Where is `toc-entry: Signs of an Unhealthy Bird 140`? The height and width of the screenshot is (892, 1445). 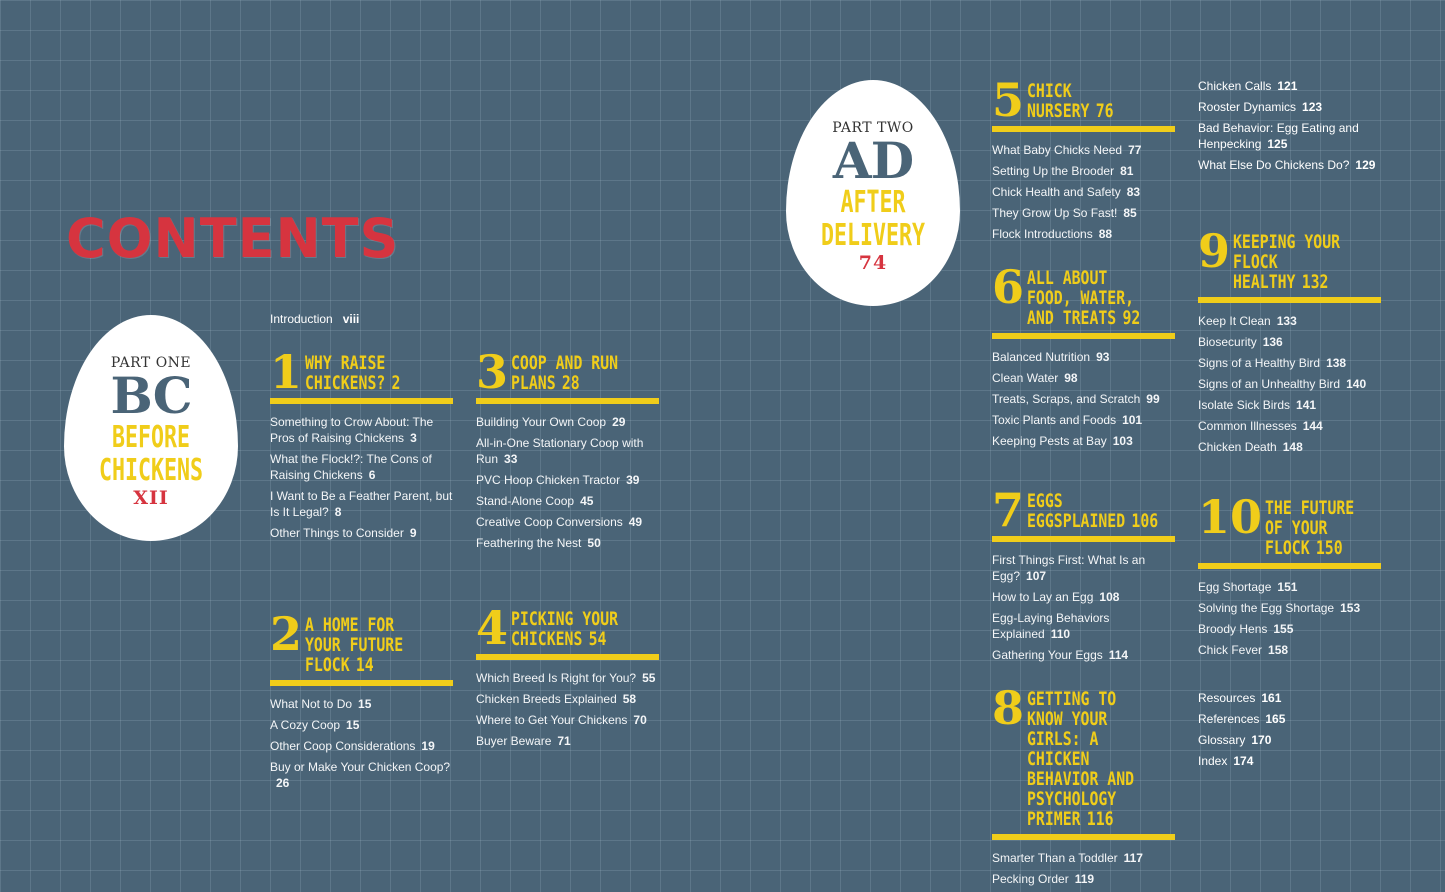
toc-entry: Signs of an Unhealthy Bird 140 is located at coordinates (1289, 384).